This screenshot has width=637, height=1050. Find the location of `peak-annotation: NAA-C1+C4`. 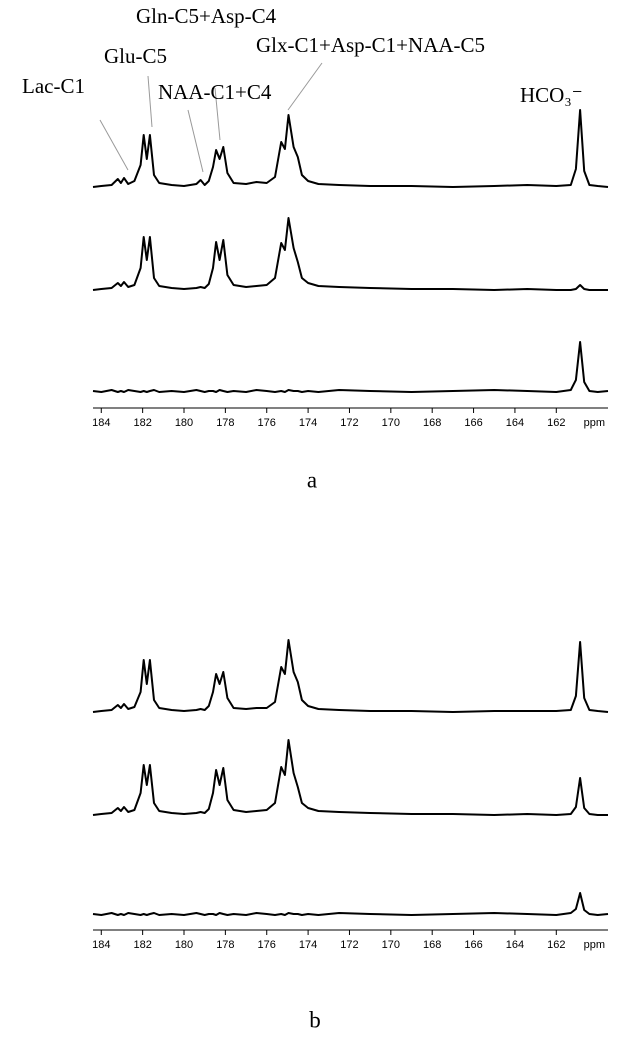

peak-annotation: NAA-C1+C4 is located at coordinates (215, 92).